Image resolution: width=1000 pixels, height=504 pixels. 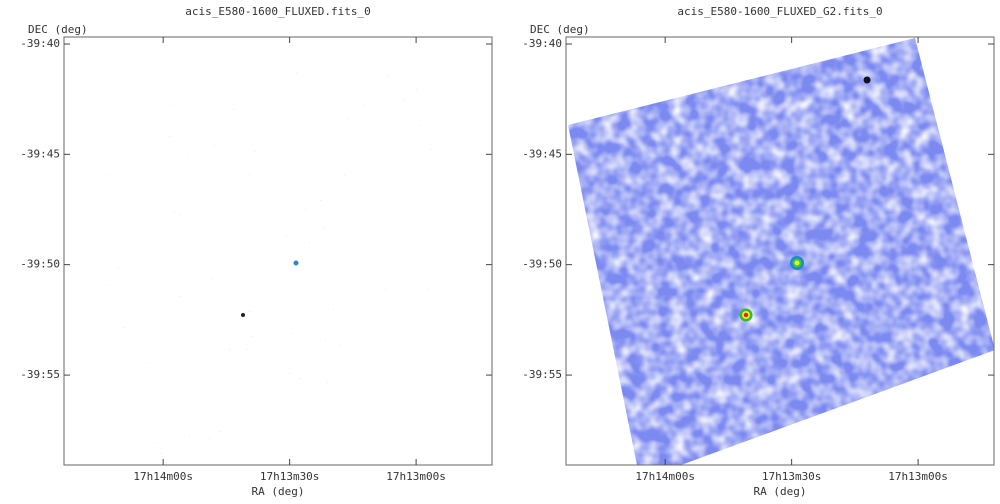 What do you see at coordinates (779, 11) in the screenshot?
I see `chart-title: acis_E580-1600_FLUXED_G2.fits_0` at bounding box center [779, 11].